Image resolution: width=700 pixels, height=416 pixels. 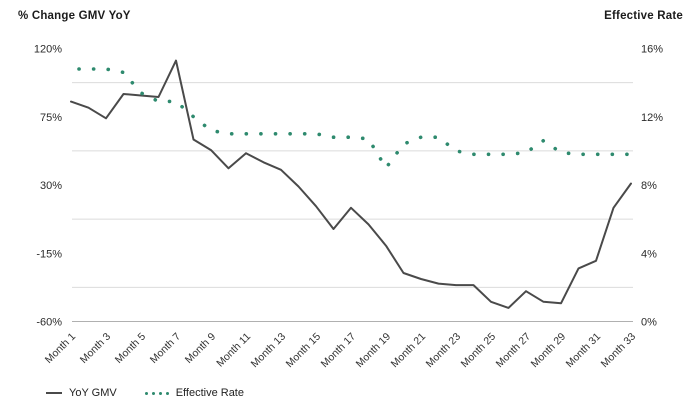 What do you see at coordinates (51, 186) in the screenshot?
I see `left-axis-tick-label: 30%` at bounding box center [51, 186].